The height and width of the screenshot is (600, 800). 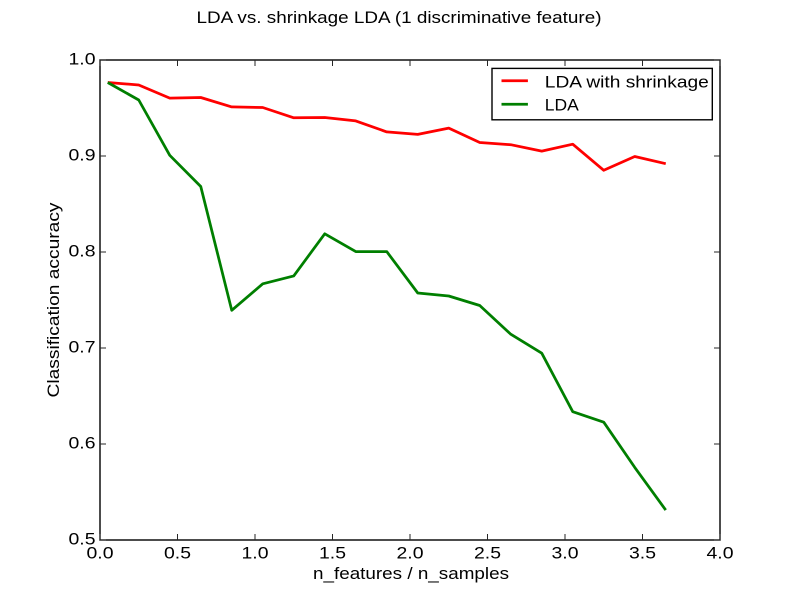 What do you see at coordinates (627, 82) in the screenshot?
I see `svg-text: LDA with shrinkage` at bounding box center [627, 82].